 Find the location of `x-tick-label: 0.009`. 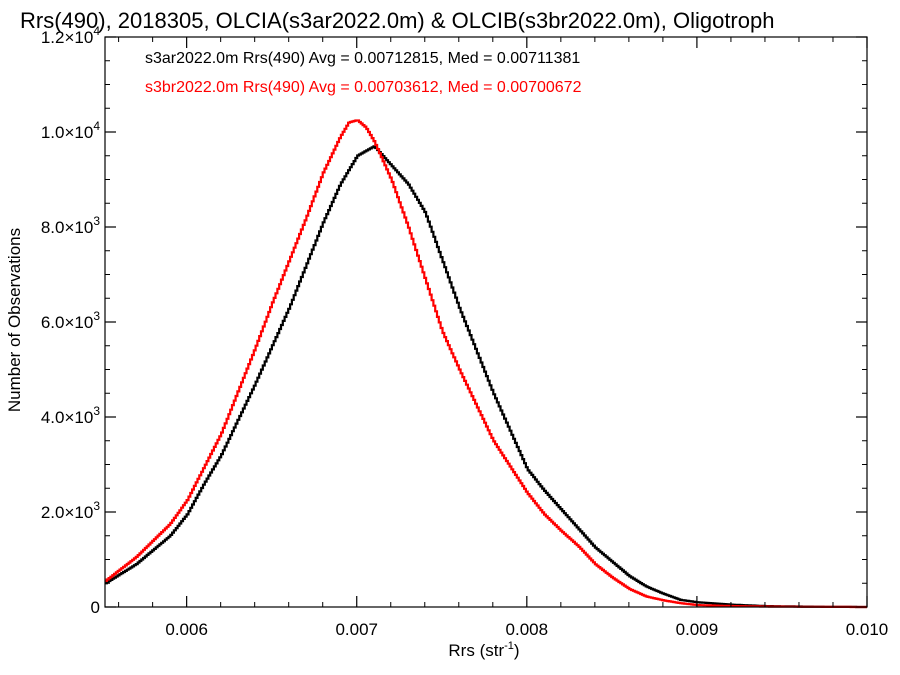

x-tick-label: 0.009 is located at coordinates (697, 629).